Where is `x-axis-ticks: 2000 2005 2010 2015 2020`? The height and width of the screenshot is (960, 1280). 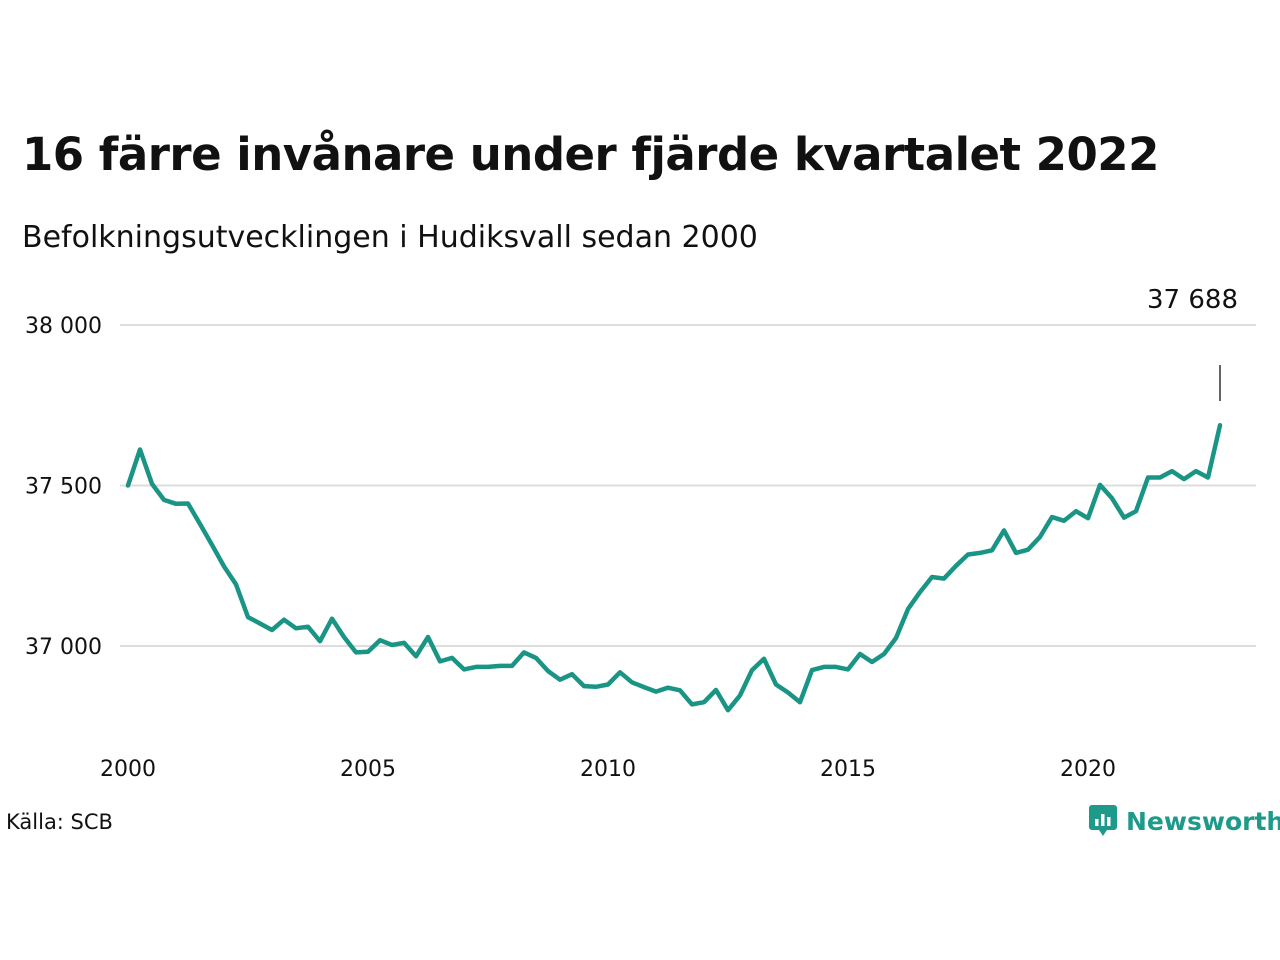
x-axis-ticks: 2000 2005 2010 2015 2020 is located at coordinates (608, 769).